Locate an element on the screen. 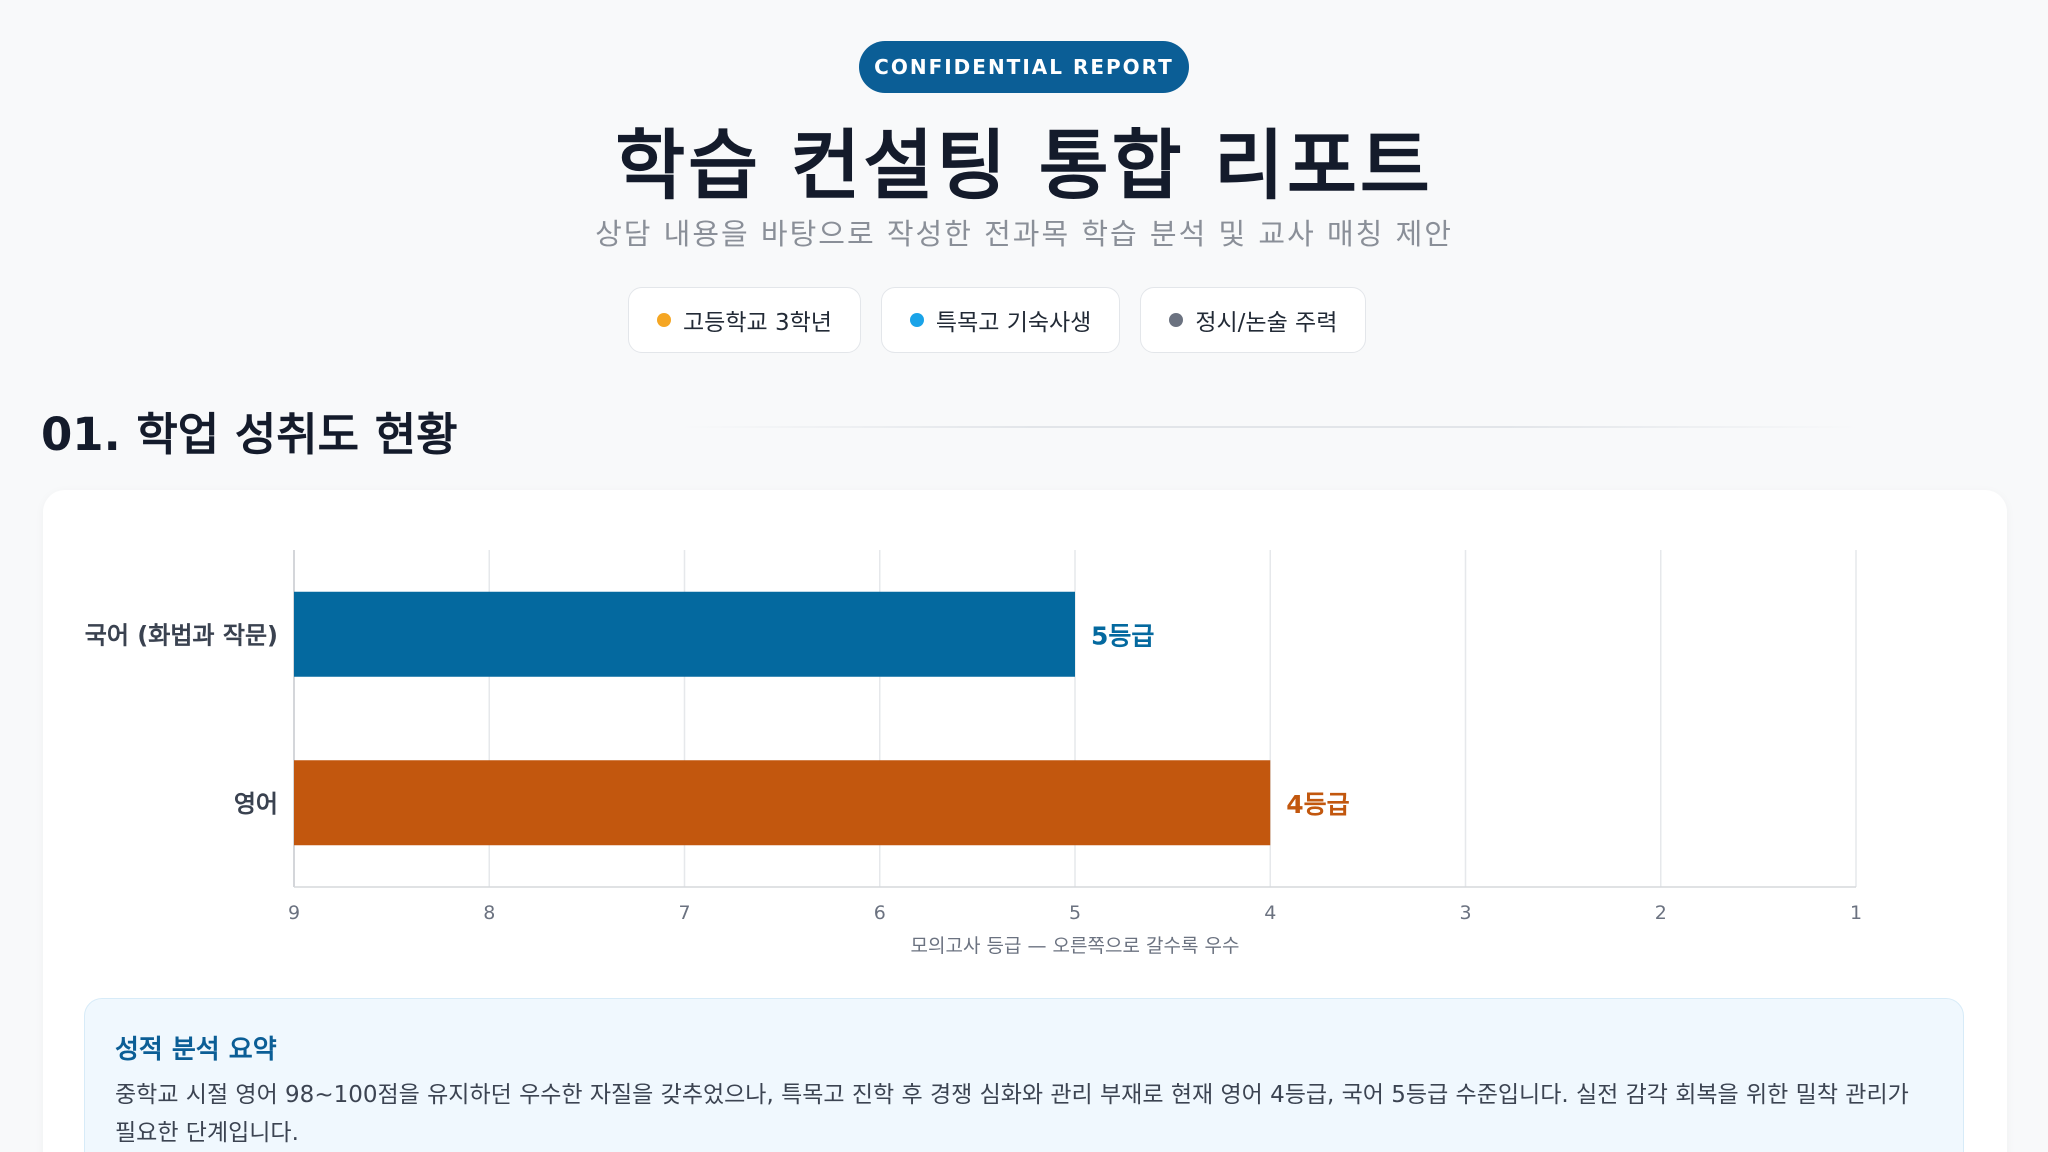 This screenshot has width=2048, height=1152. section-divider is located at coordinates (1270, 427).